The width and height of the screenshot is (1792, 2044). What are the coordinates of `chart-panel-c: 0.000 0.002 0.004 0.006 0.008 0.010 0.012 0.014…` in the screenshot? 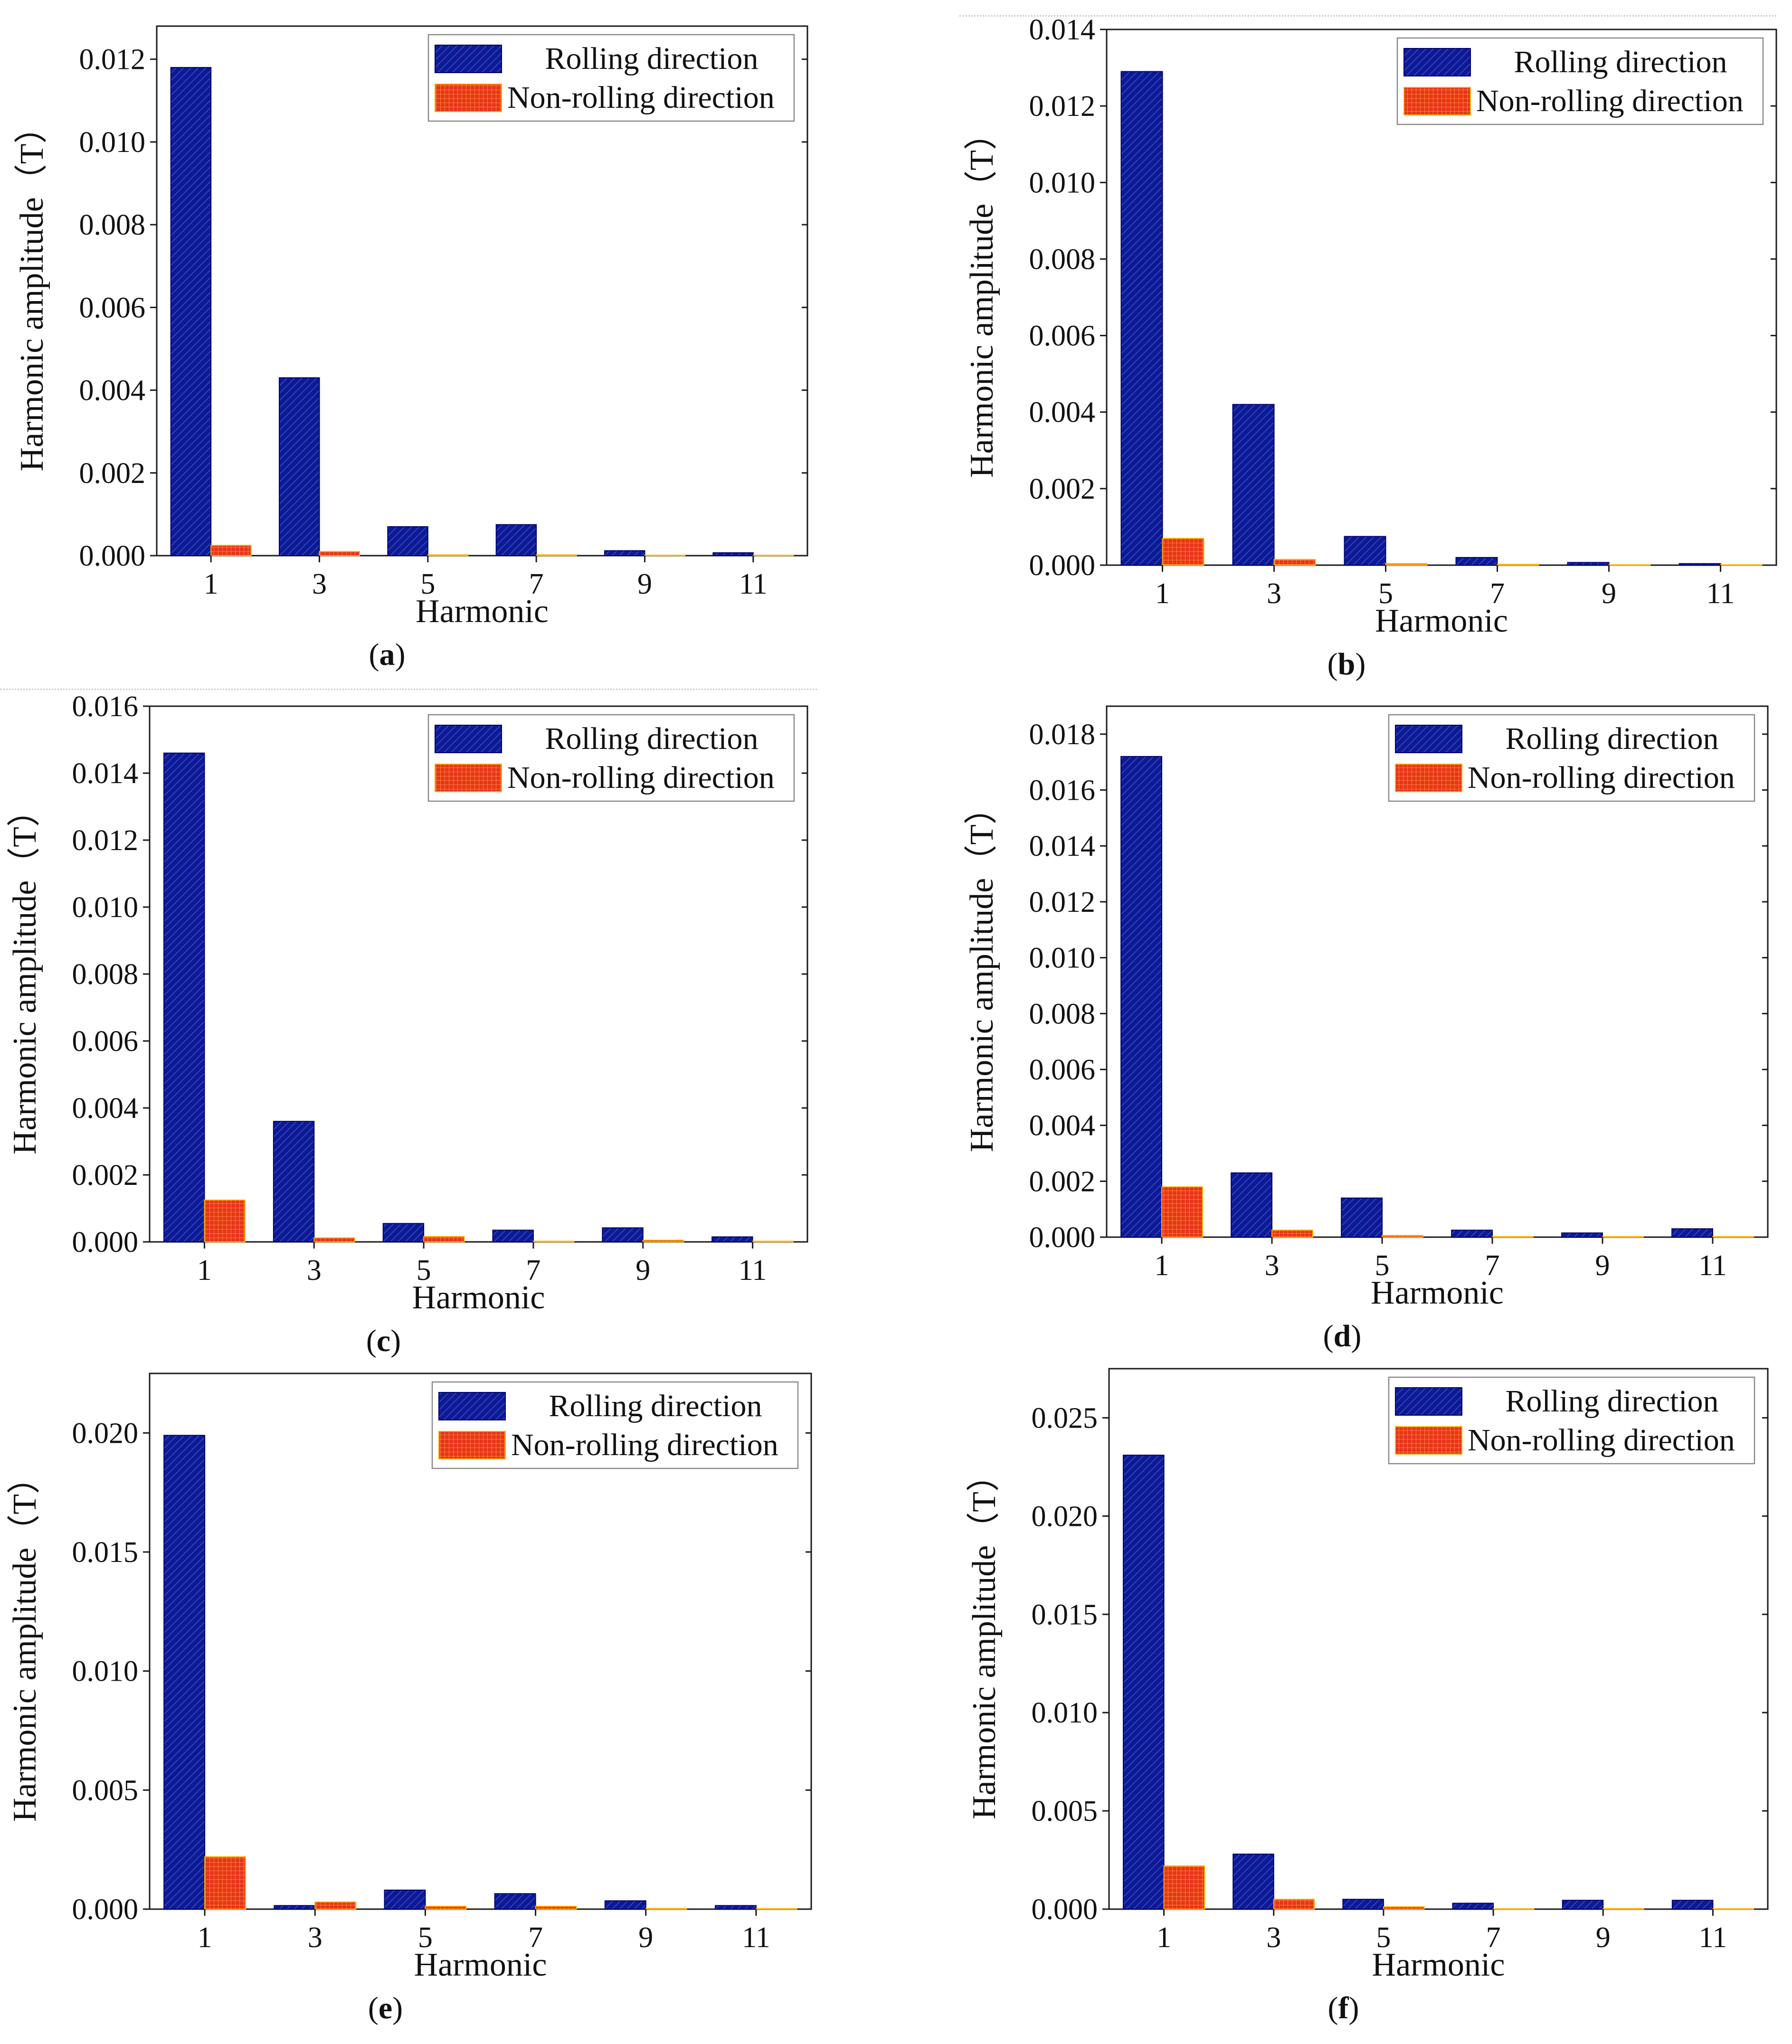 It's located at (407, 1025).